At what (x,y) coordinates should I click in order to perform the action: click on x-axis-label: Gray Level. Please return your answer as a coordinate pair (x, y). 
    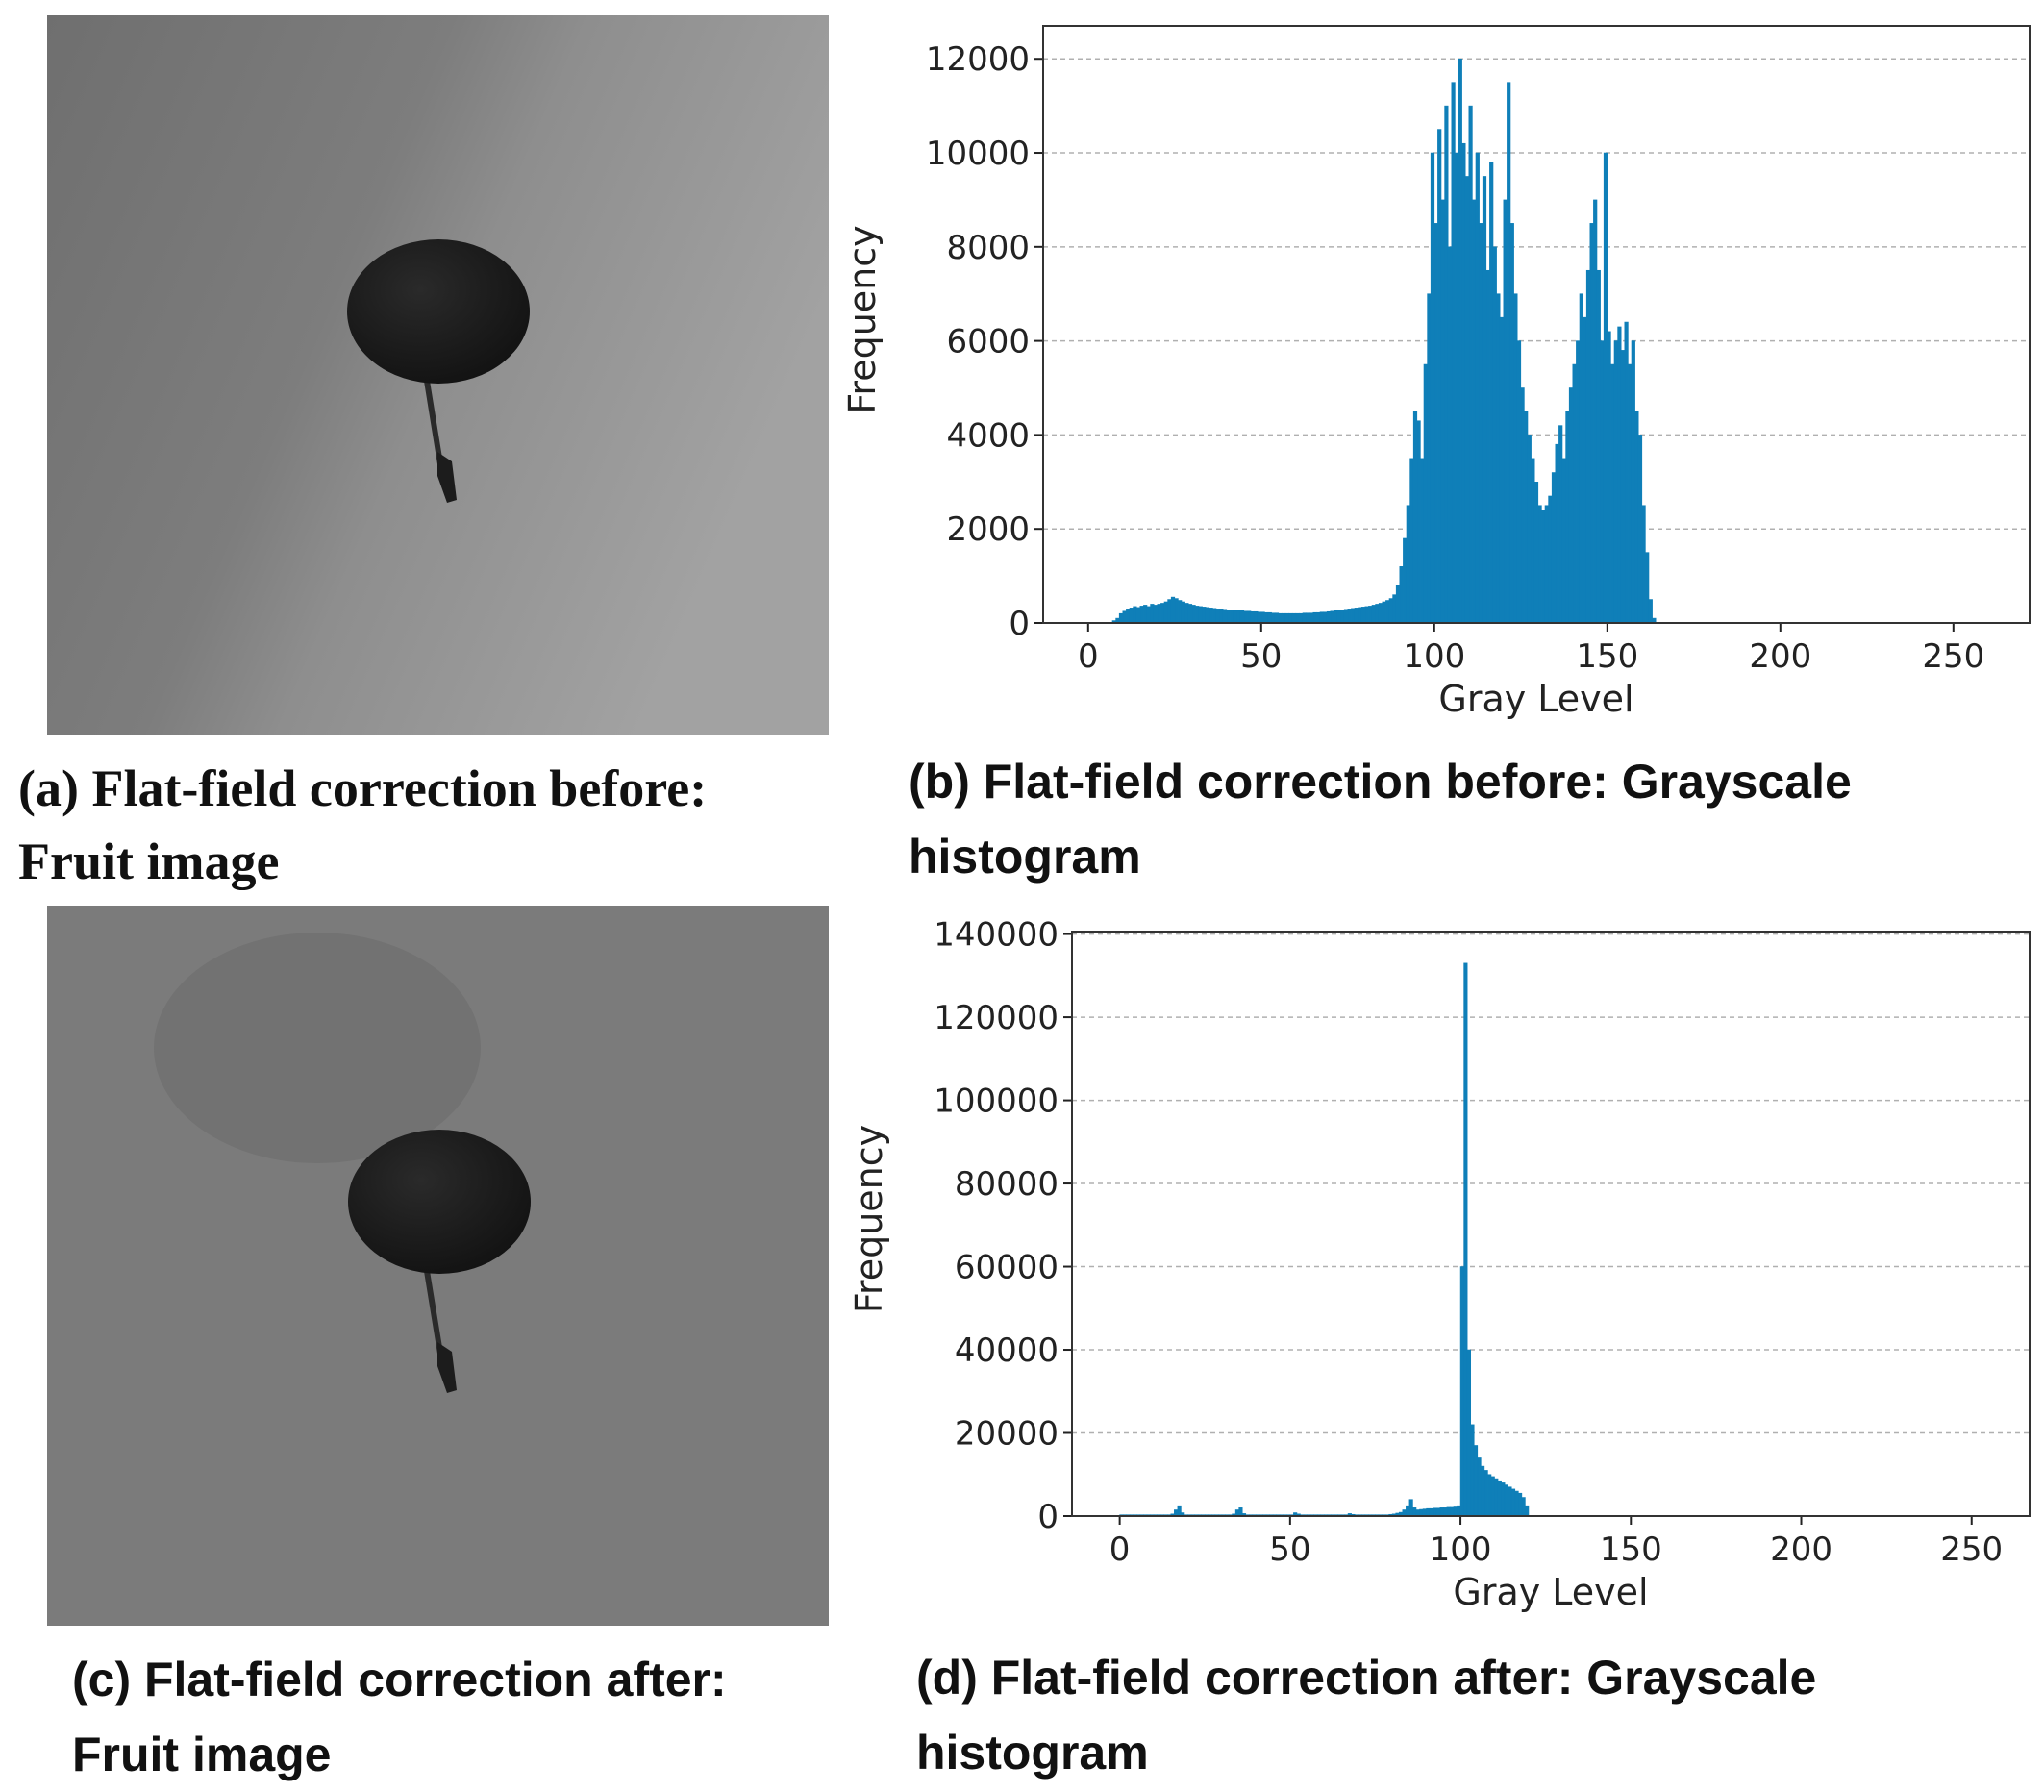
    Looking at the image, I should click on (1535, 699).